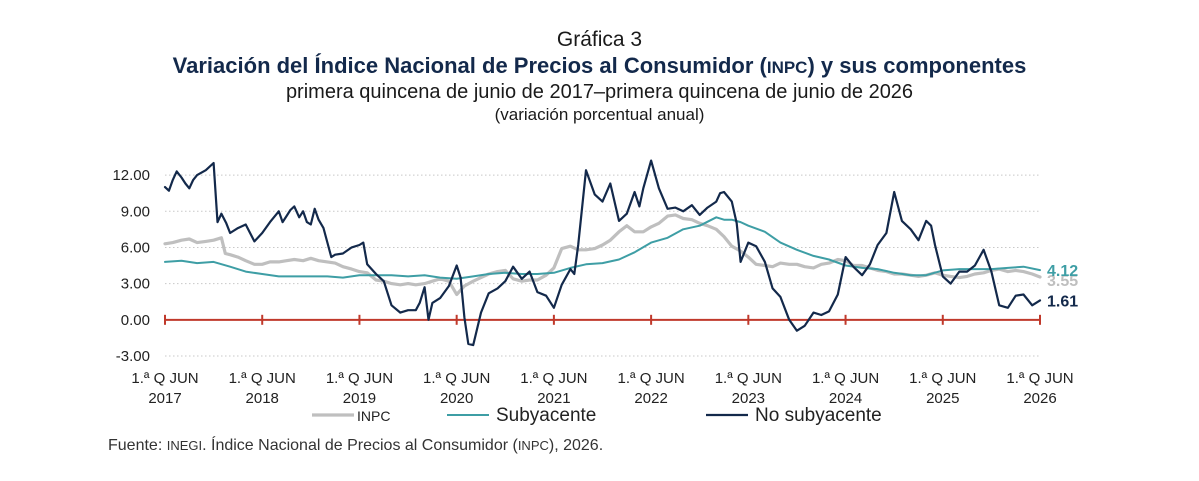 The width and height of the screenshot is (1199, 481). I want to click on chart-units: (variación porcentual anual), so click(599, 114).